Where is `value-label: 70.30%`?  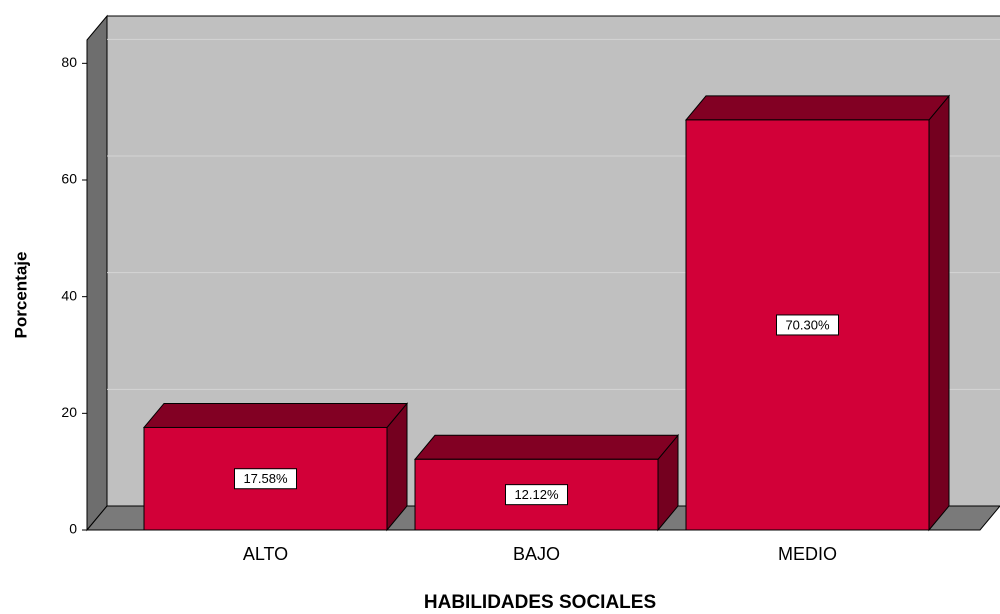 value-label: 70.30% is located at coordinates (807, 324).